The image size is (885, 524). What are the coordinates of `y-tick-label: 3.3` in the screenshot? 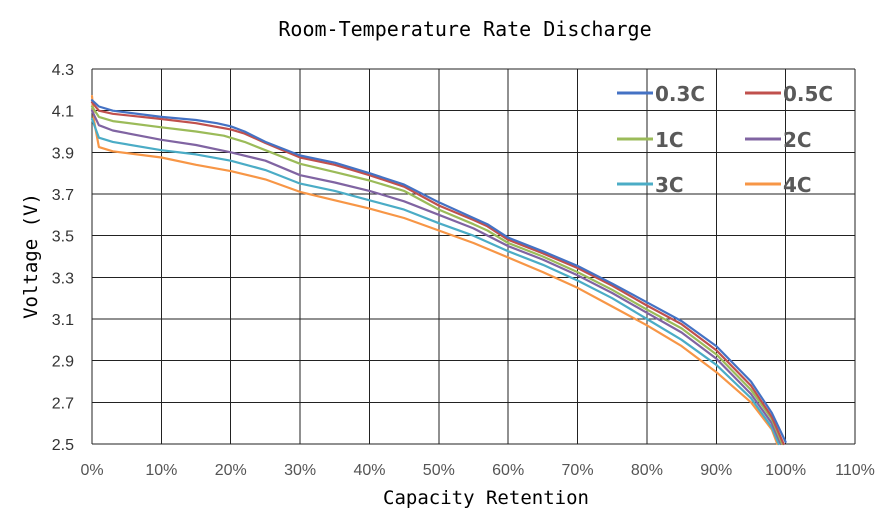 It's located at (63, 278).